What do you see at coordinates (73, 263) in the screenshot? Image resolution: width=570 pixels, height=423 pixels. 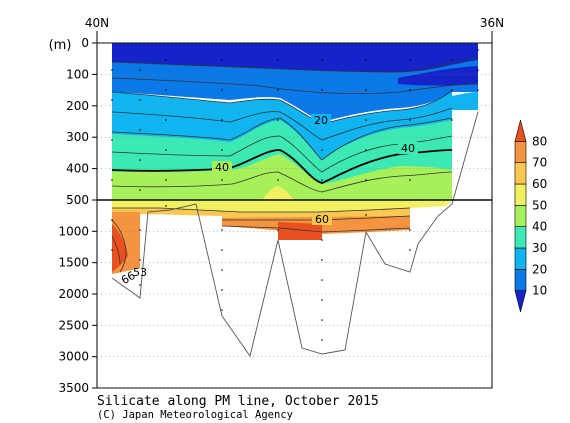 I see `y-tick-label-lower-1: 1500` at bounding box center [73, 263].